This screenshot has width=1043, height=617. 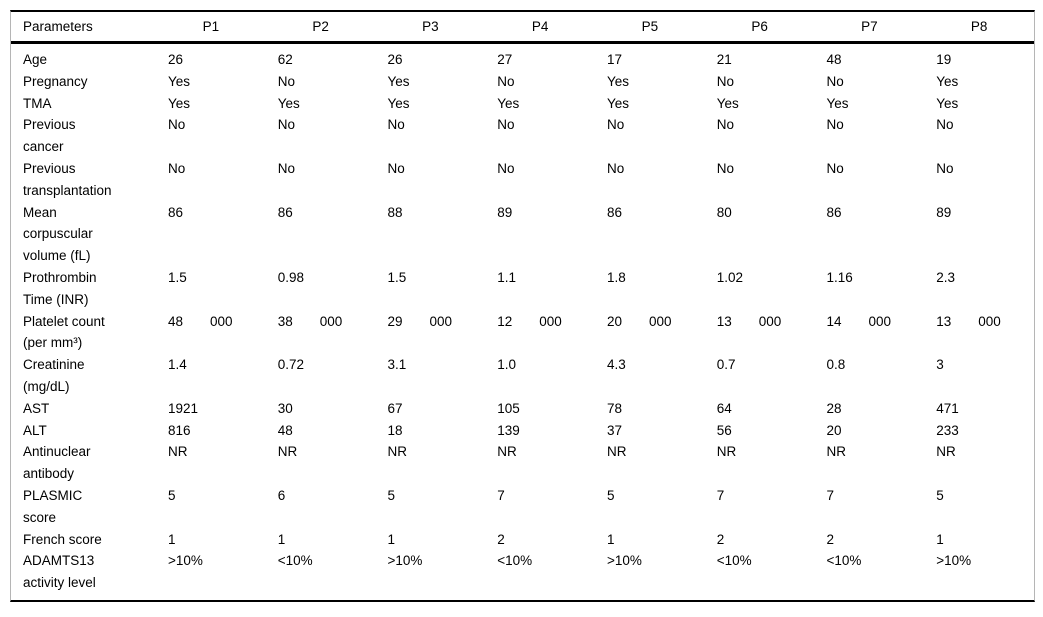 What do you see at coordinates (834, 430) in the screenshot?
I see `value-cell: 20` at bounding box center [834, 430].